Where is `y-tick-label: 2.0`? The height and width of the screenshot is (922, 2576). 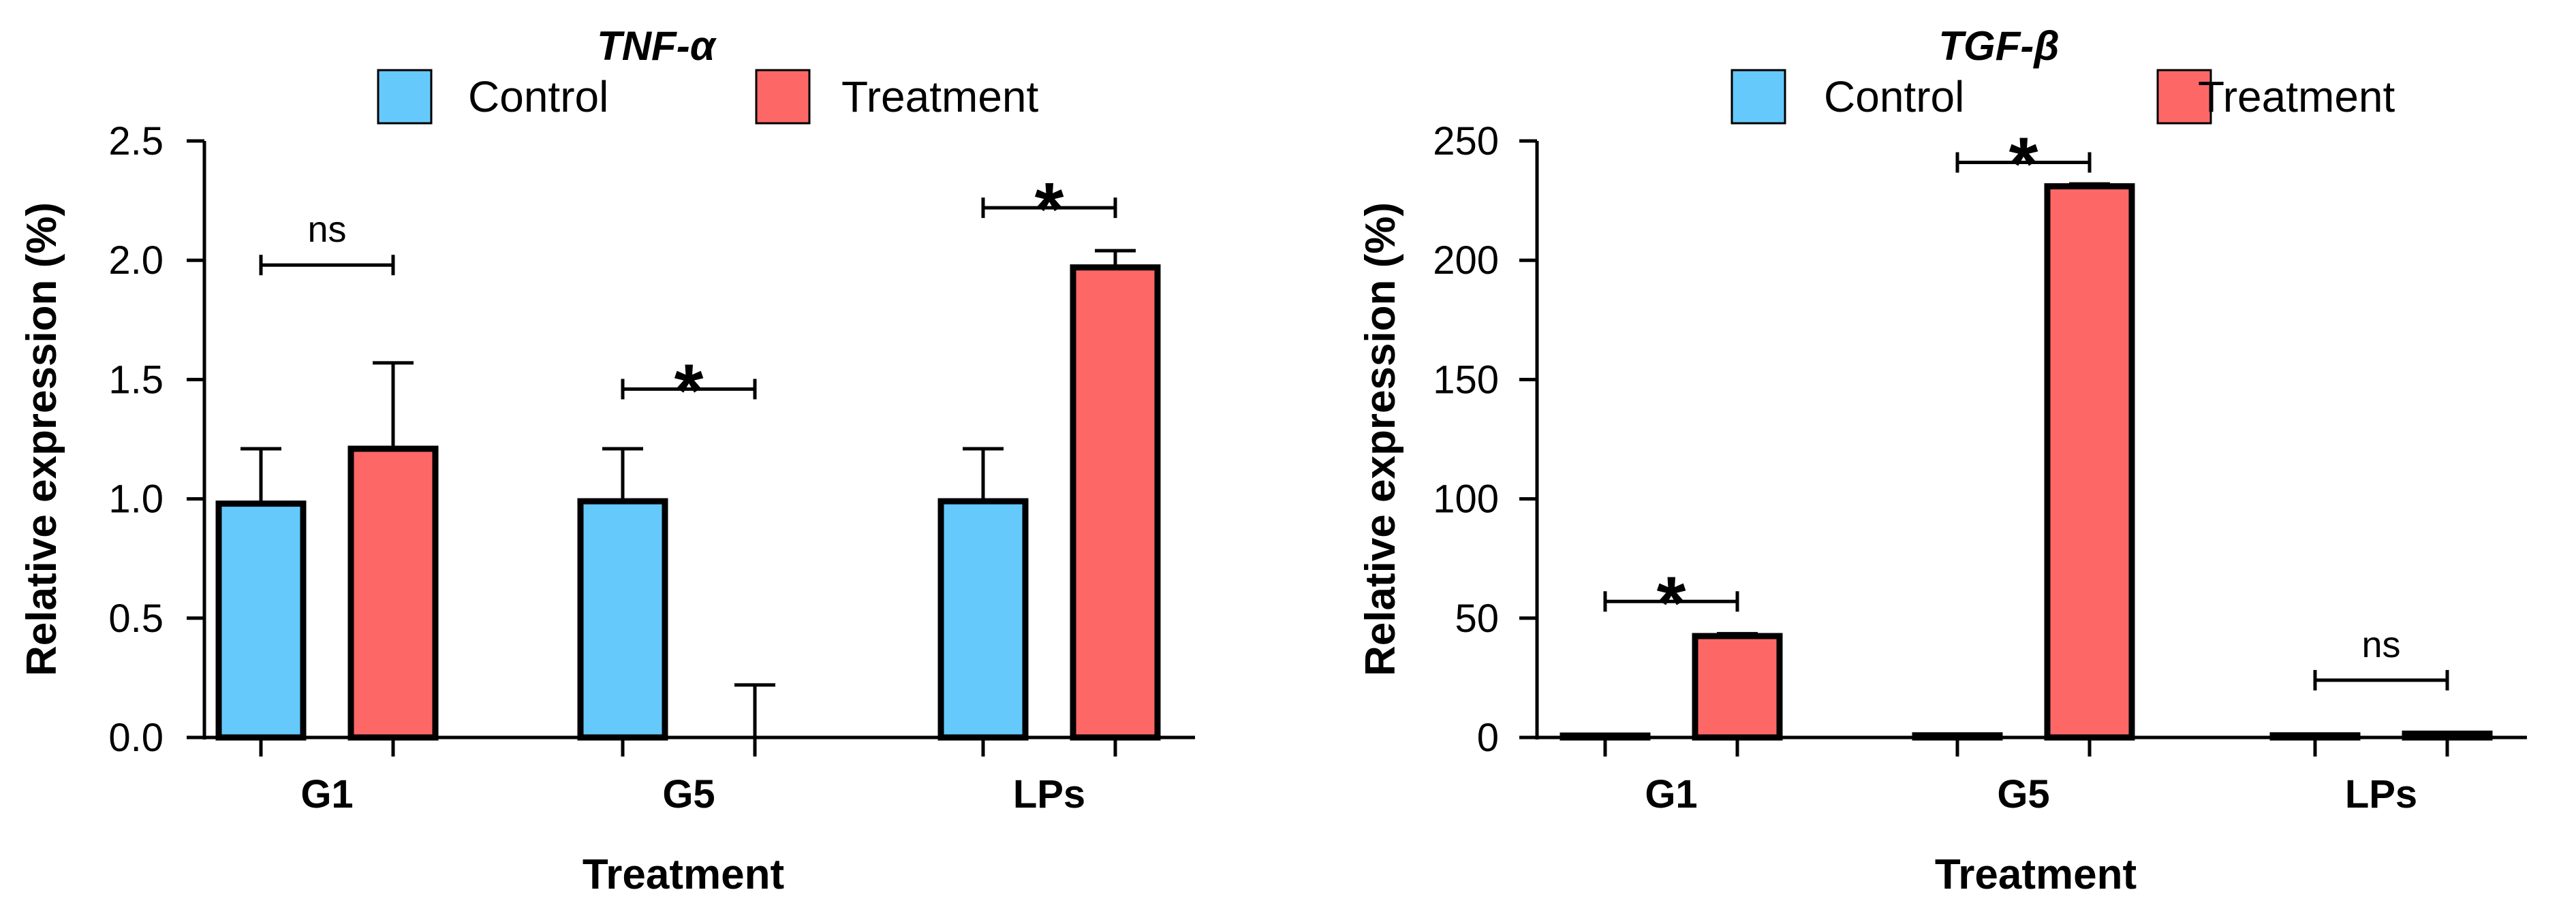
y-tick-label: 2.0 is located at coordinates (136, 260).